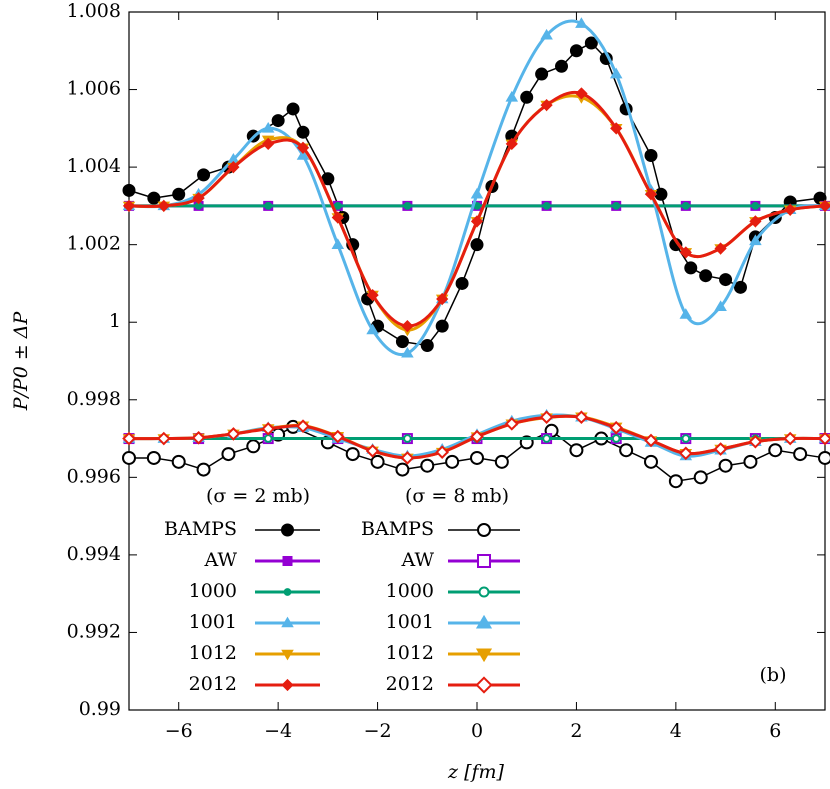  Describe the element at coordinates (94, 631) in the screenshot. I see `y-tick-label: 0.992` at that location.